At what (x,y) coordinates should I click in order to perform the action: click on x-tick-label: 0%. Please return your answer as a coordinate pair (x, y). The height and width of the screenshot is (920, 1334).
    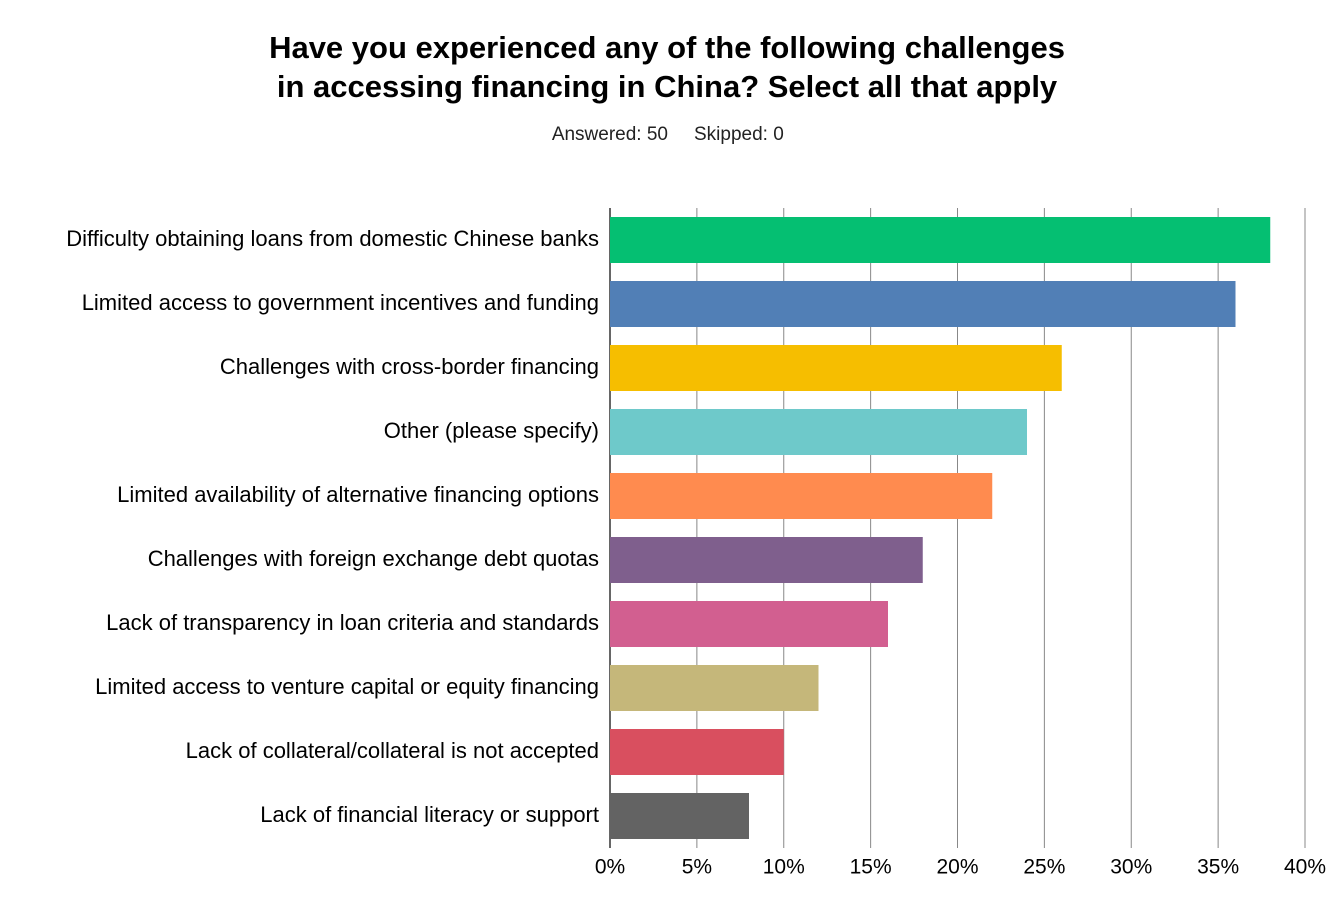
    Looking at the image, I should click on (610, 867).